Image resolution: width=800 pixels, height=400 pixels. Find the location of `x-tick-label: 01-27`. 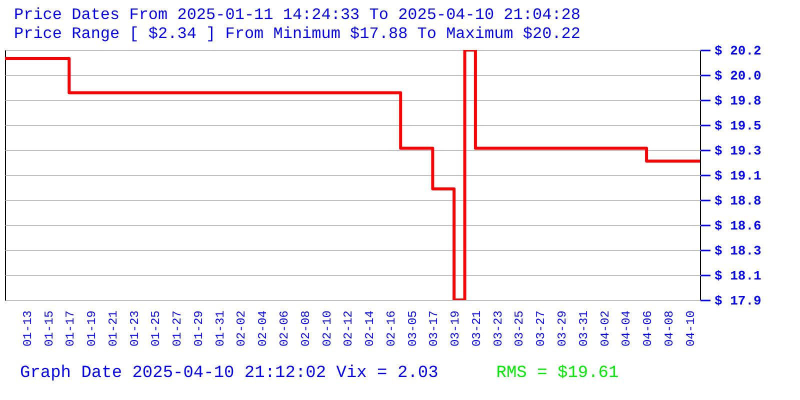

x-tick-label: 01-27 is located at coordinates (177, 328).